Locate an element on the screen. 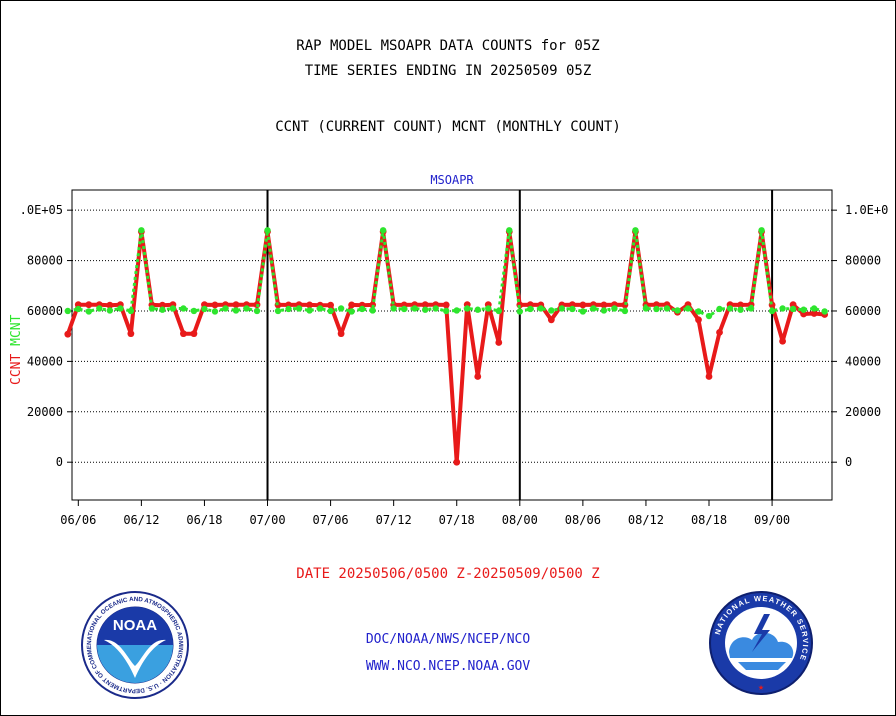  y-tick-label-left: 80000 is located at coordinates (45, 261).